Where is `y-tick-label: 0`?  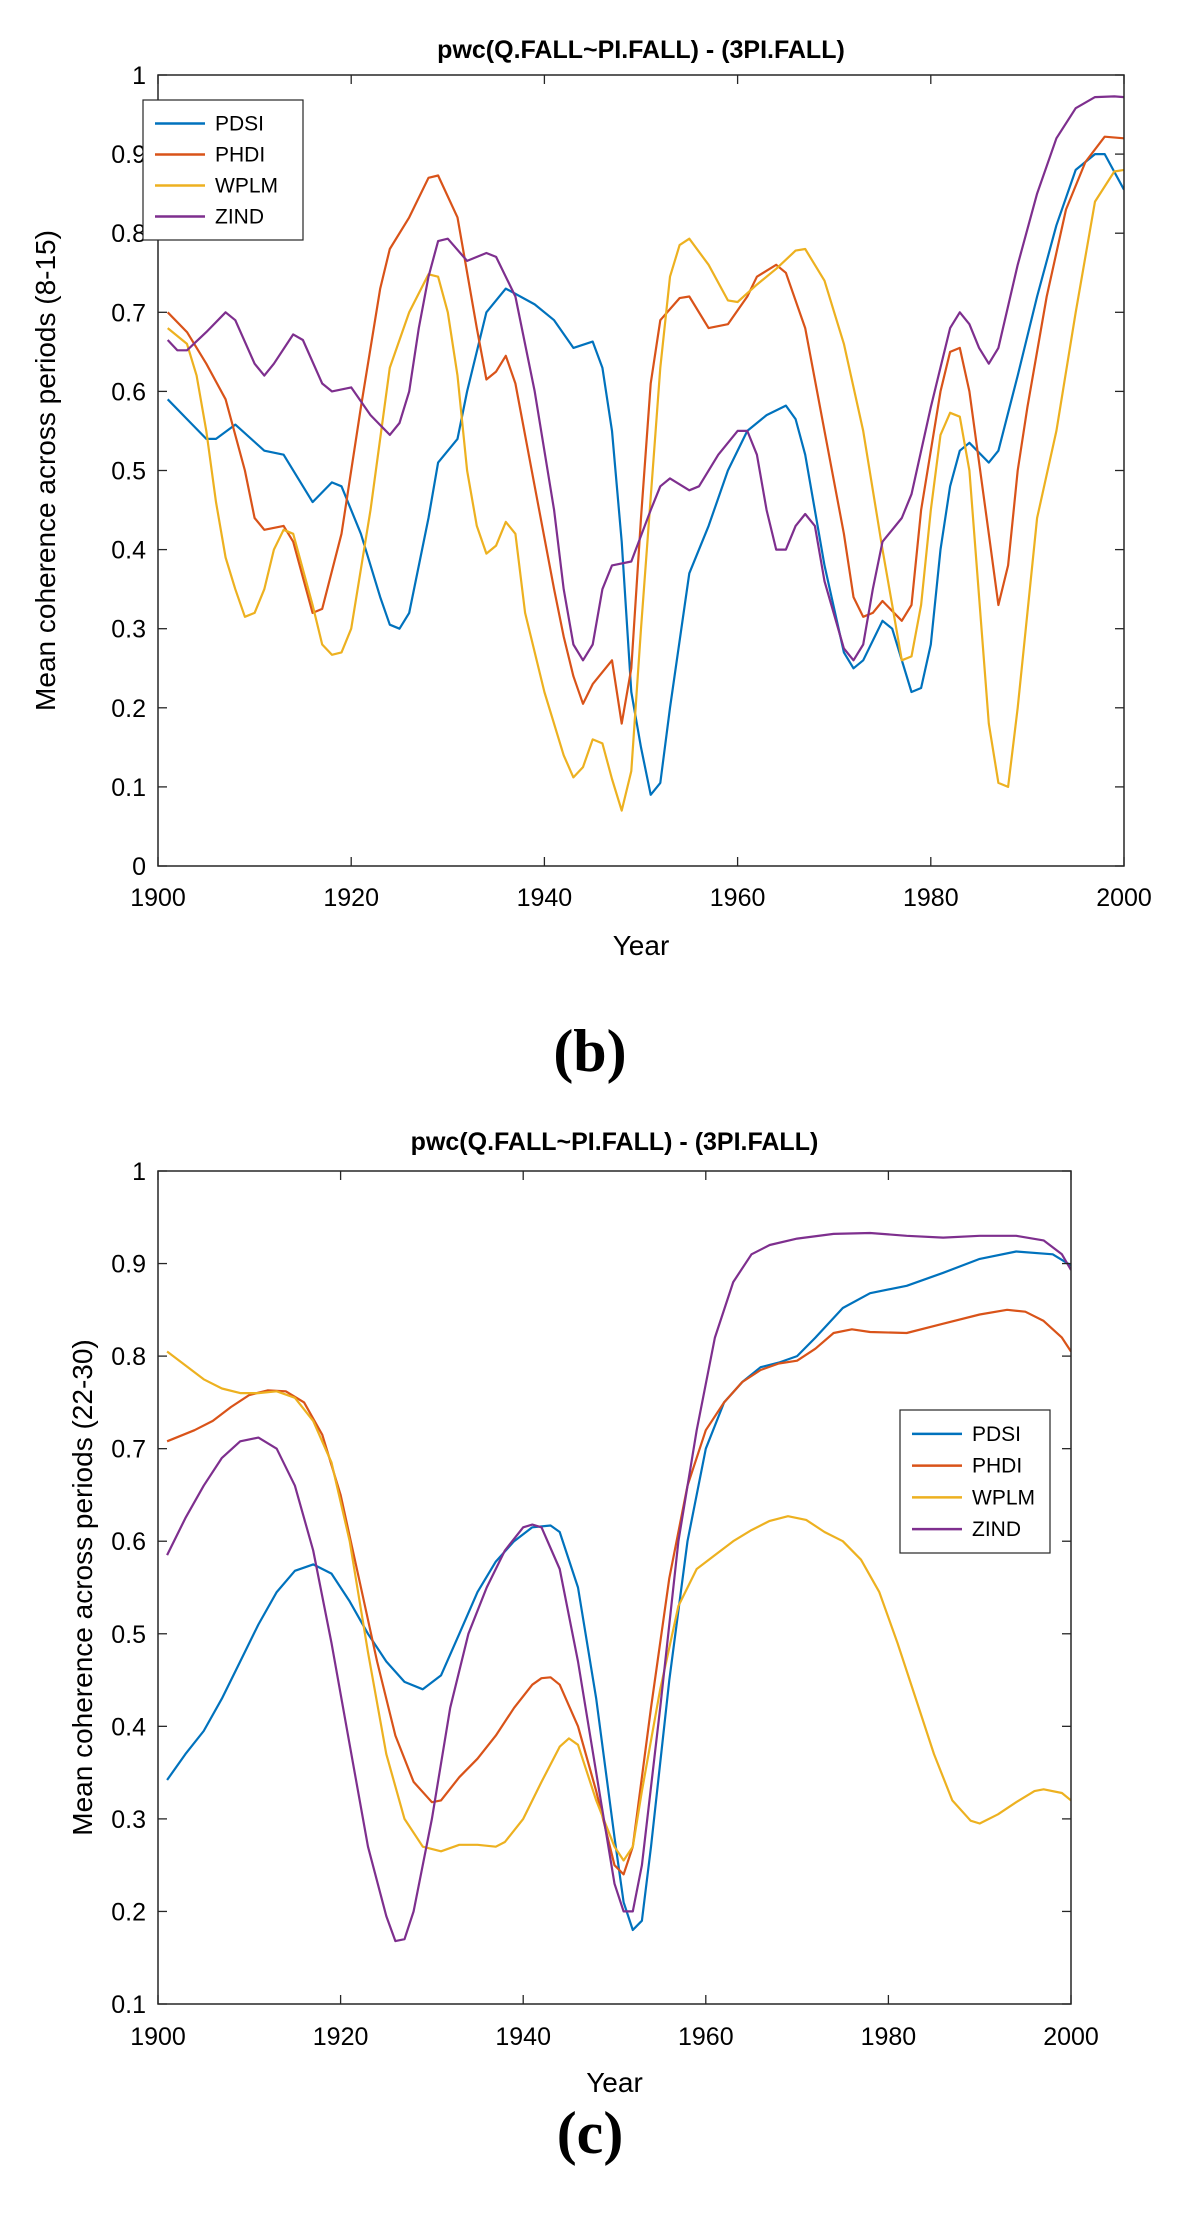 y-tick-label: 0 is located at coordinates (139, 867).